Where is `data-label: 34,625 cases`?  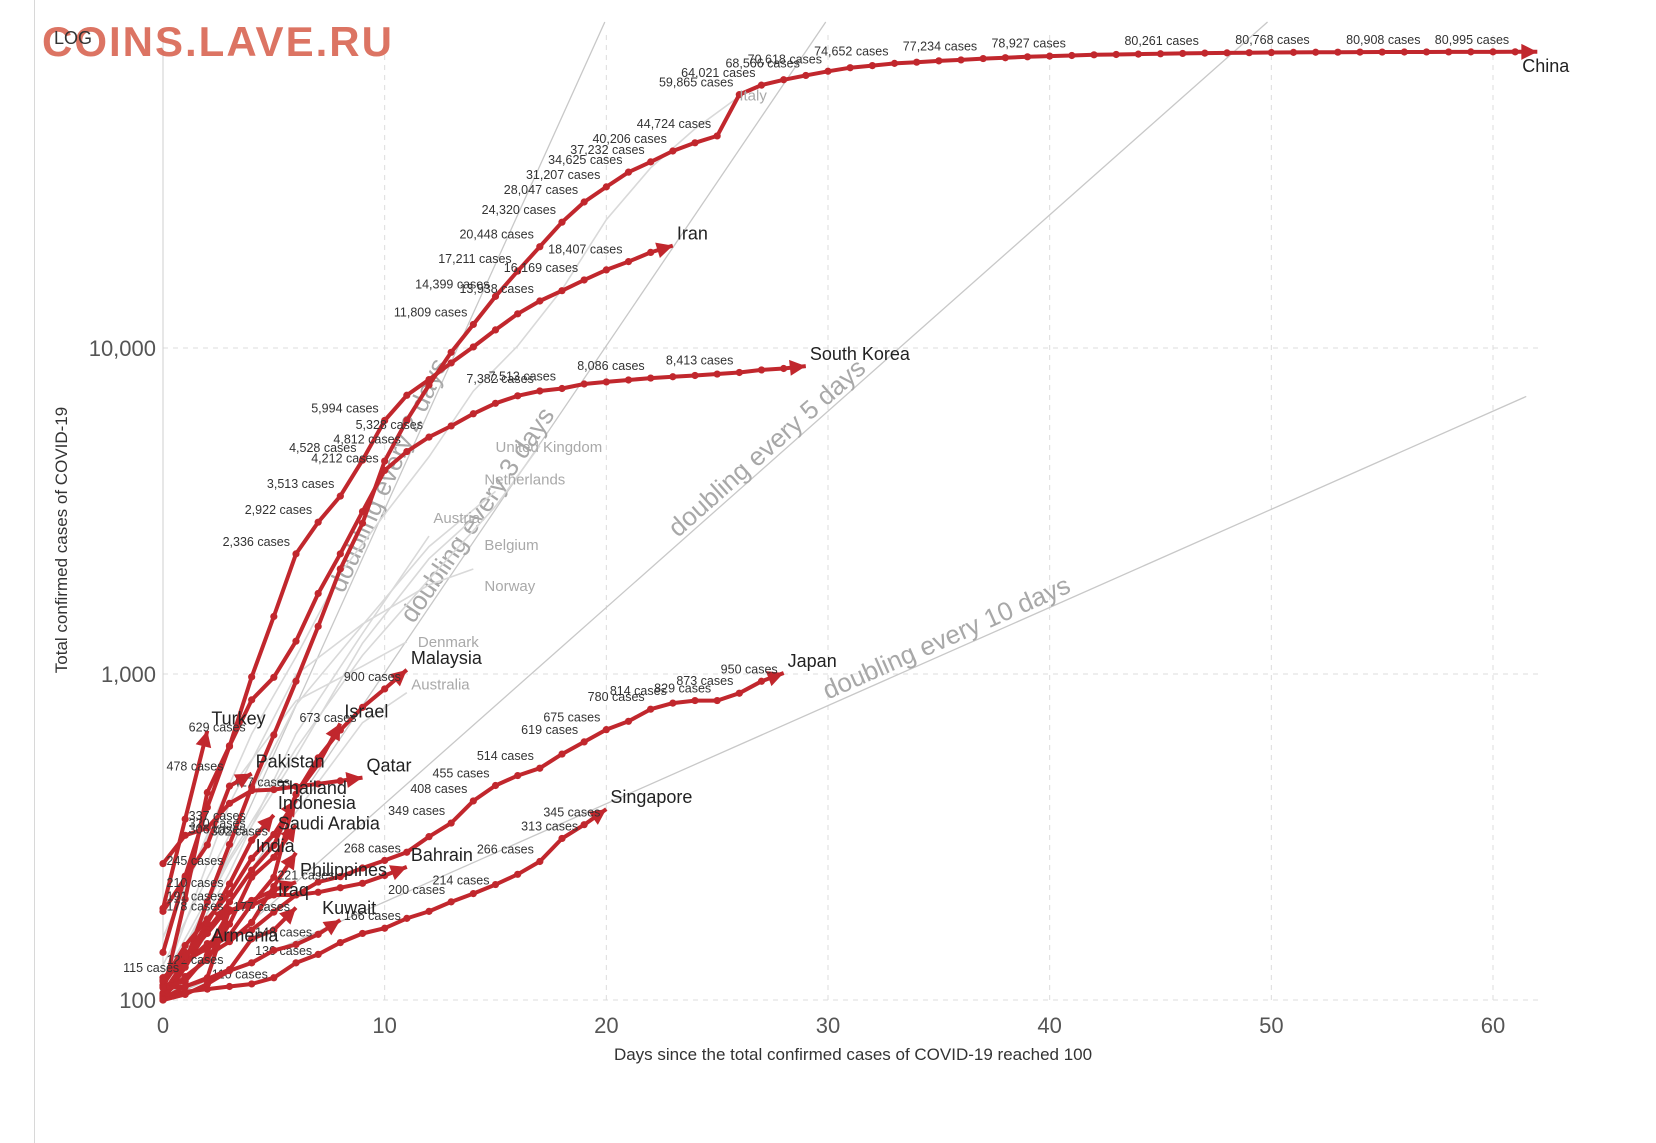 data-label: 34,625 cases is located at coordinates (585, 160).